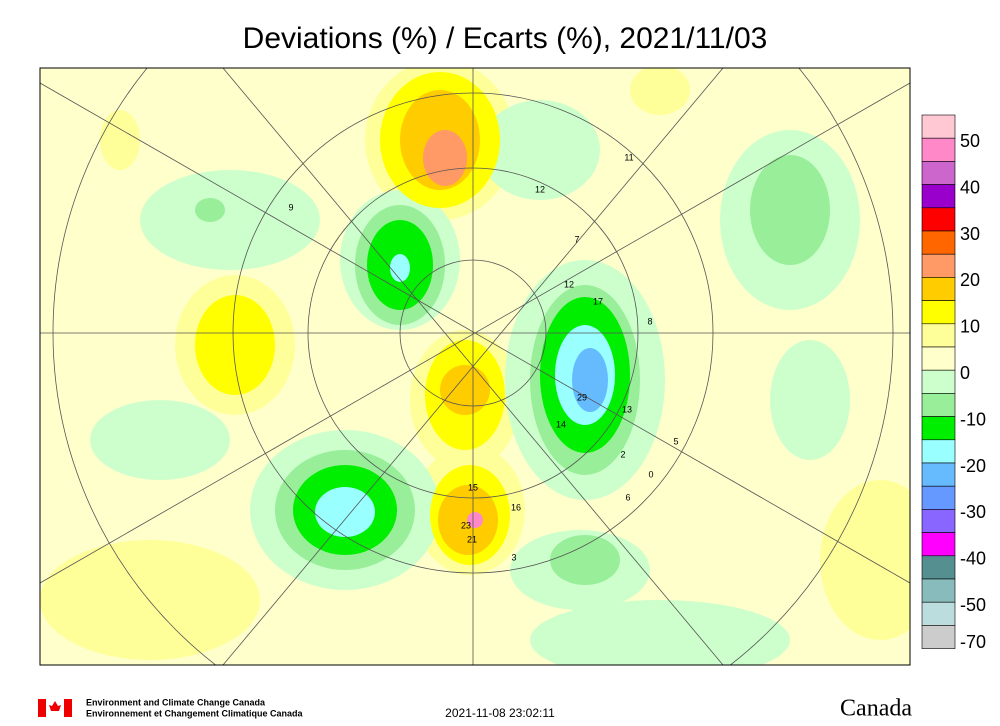 The image size is (1000, 726). What do you see at coordinates (973, 512) in the screenshot?
I see `colorbar-label: -30` at bounding box center [973, 512].